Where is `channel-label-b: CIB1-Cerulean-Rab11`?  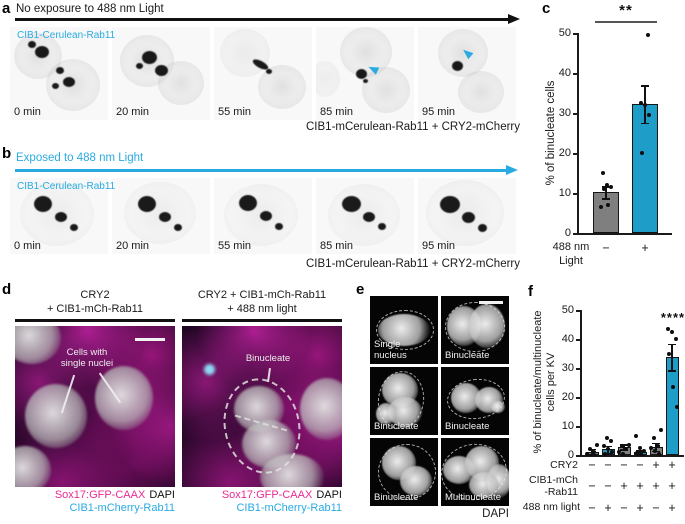 channel-label-b: CIB1-Cerulean-Rab11 is located at coordinates (66, 186).